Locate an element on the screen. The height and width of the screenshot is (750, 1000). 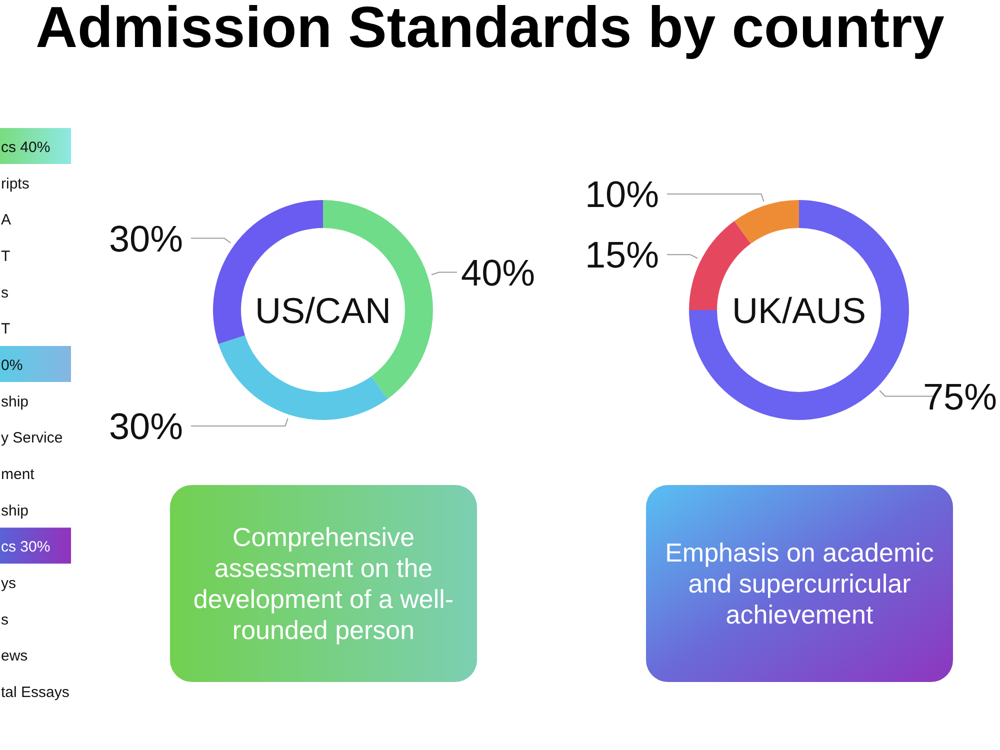
text: y Service is located at coordinates (32, 438).